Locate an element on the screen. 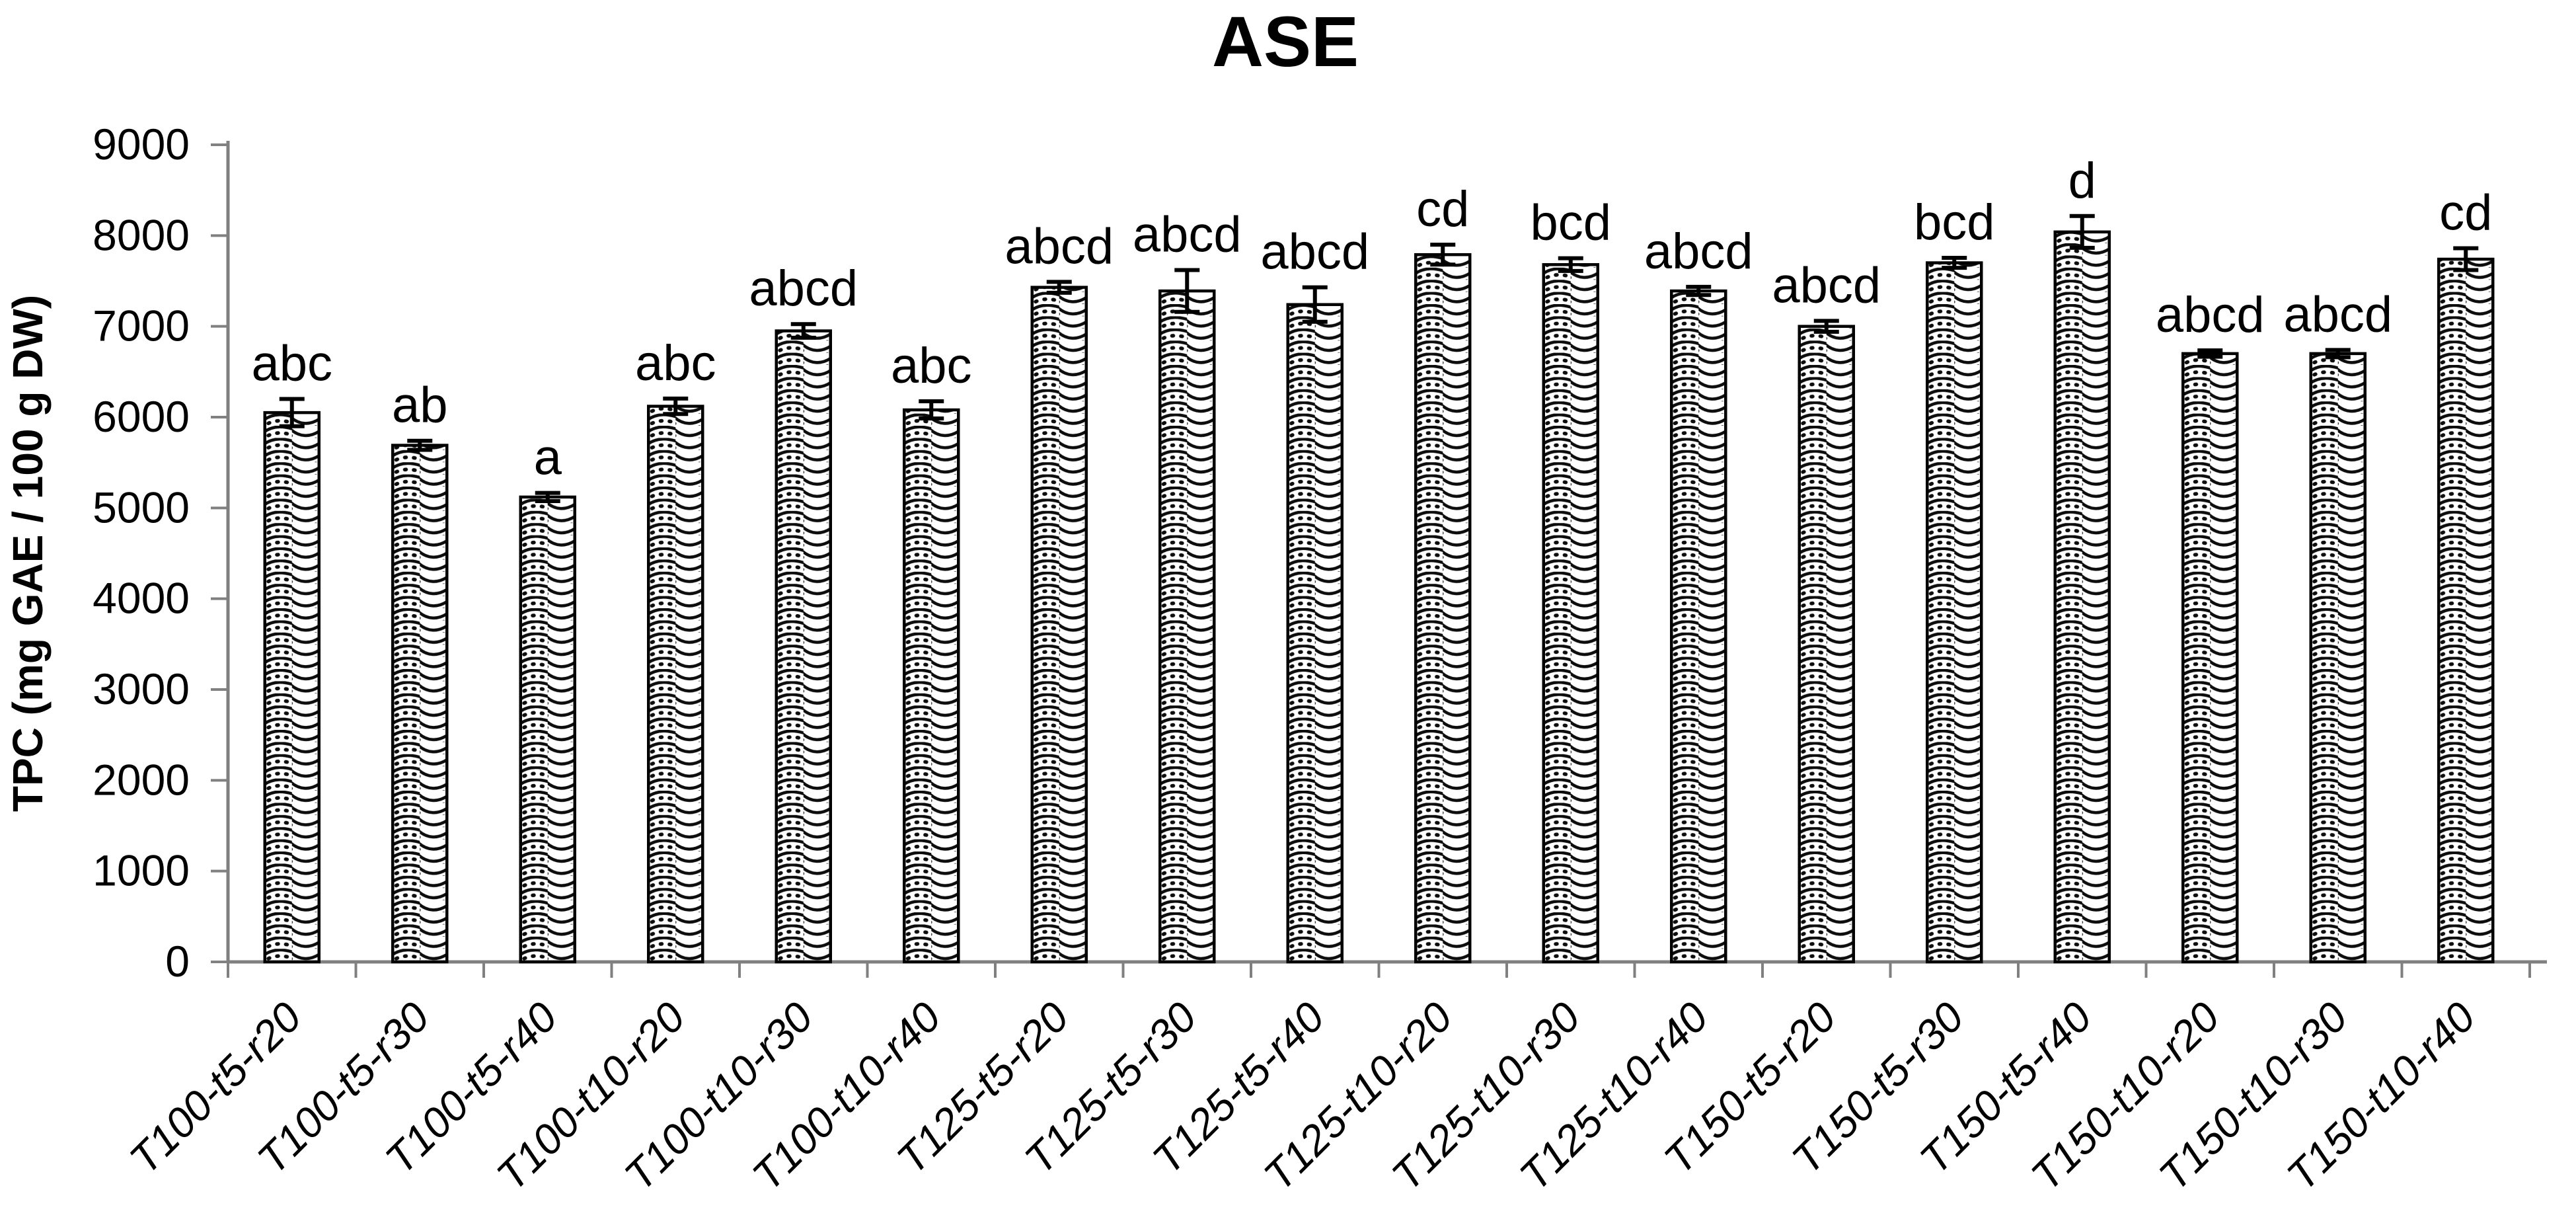 The width and height of the screenshot is (2576, 1225). error-bar-T100-t5-r40 is located at coordinates (547, 497).